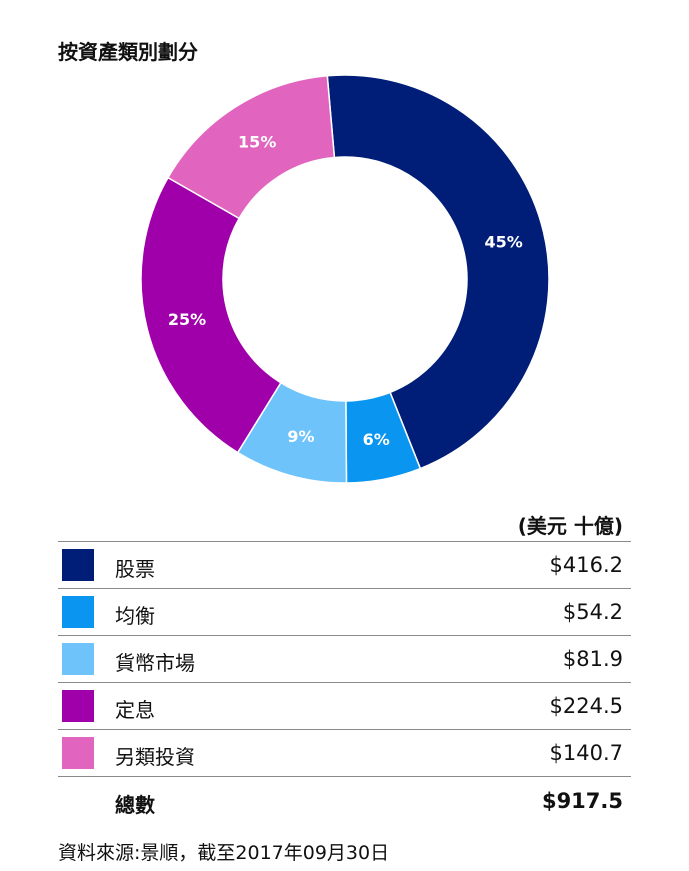  What do you see at coordinates (78, 659) in the screenshot?
I see `legend-swatch-money-market` at bounding box center [78, 659].